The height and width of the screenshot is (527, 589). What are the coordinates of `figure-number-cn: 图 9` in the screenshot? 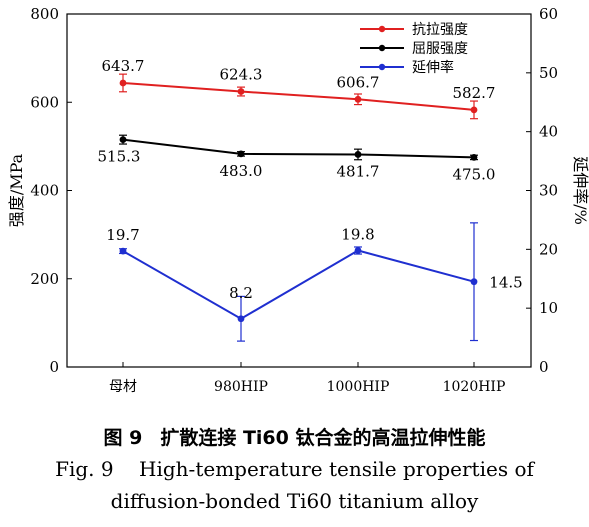 It's located at (123, 438).